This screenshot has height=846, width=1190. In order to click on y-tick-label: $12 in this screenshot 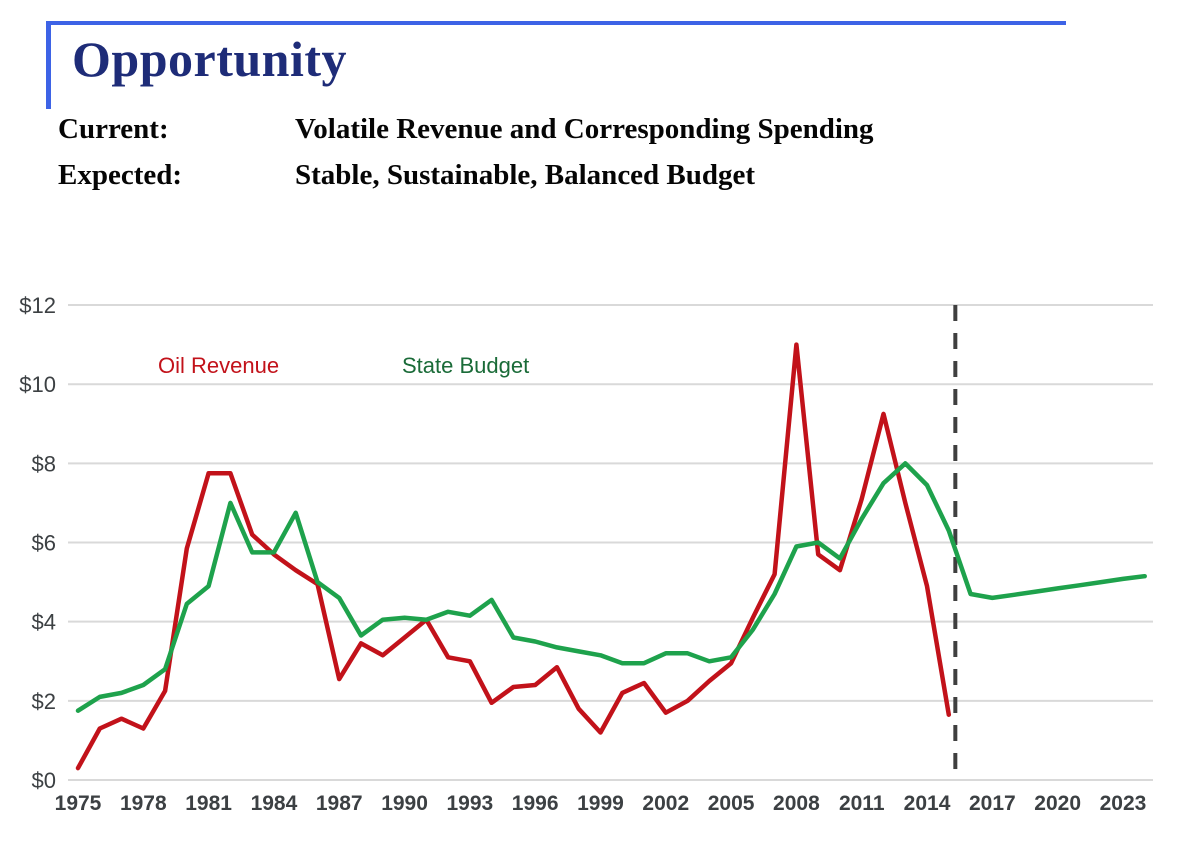, I will do `click(37, 305)`.